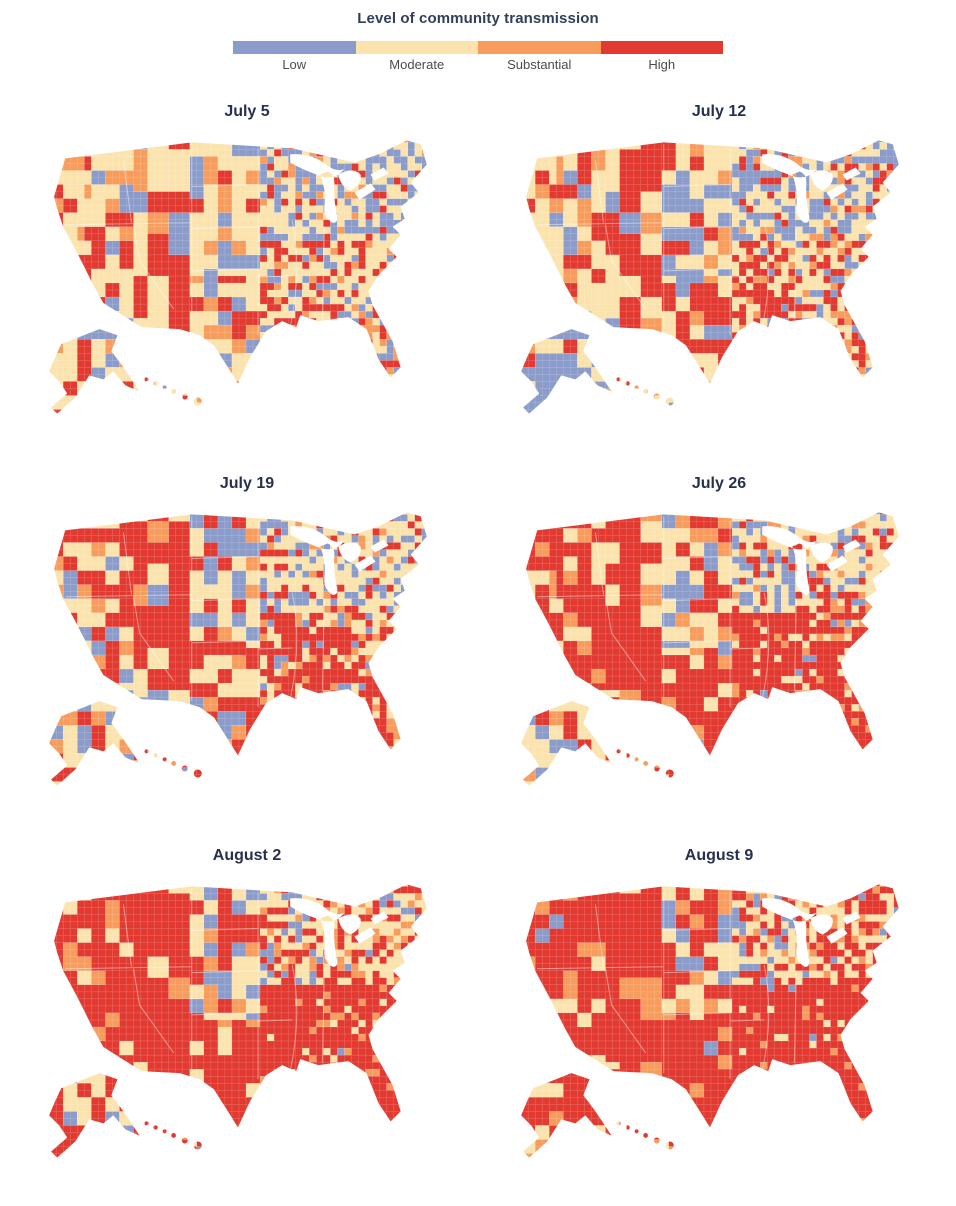 This screenshot has width=956, height=1206. I want to click on map-title: July 12, so click(719, 111).